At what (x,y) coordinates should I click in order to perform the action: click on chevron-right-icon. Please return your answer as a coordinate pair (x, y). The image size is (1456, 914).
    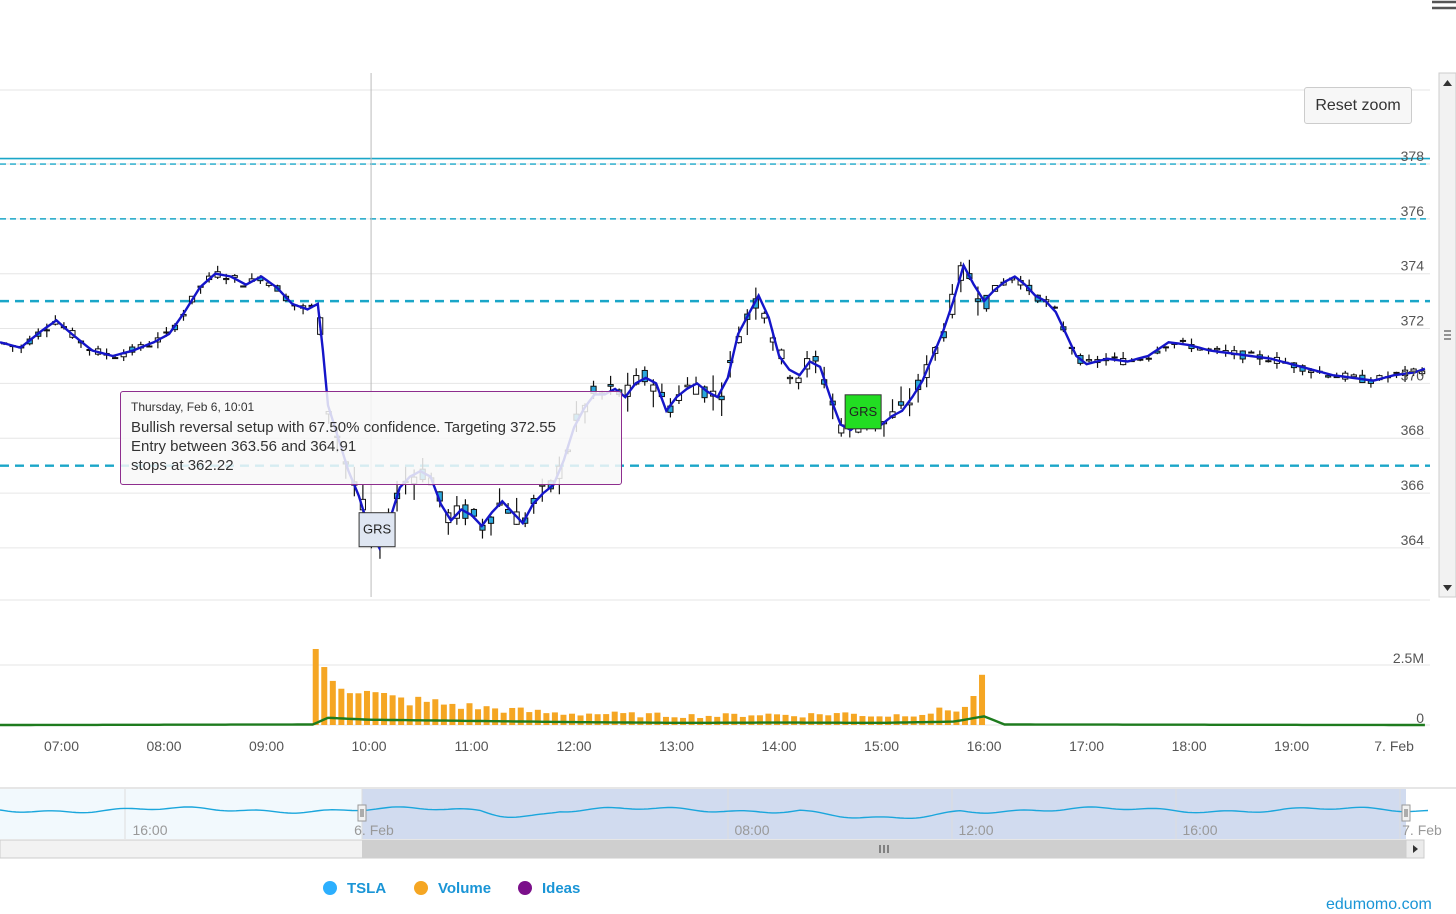
    Looking at the image, I should click on (1415, 849).